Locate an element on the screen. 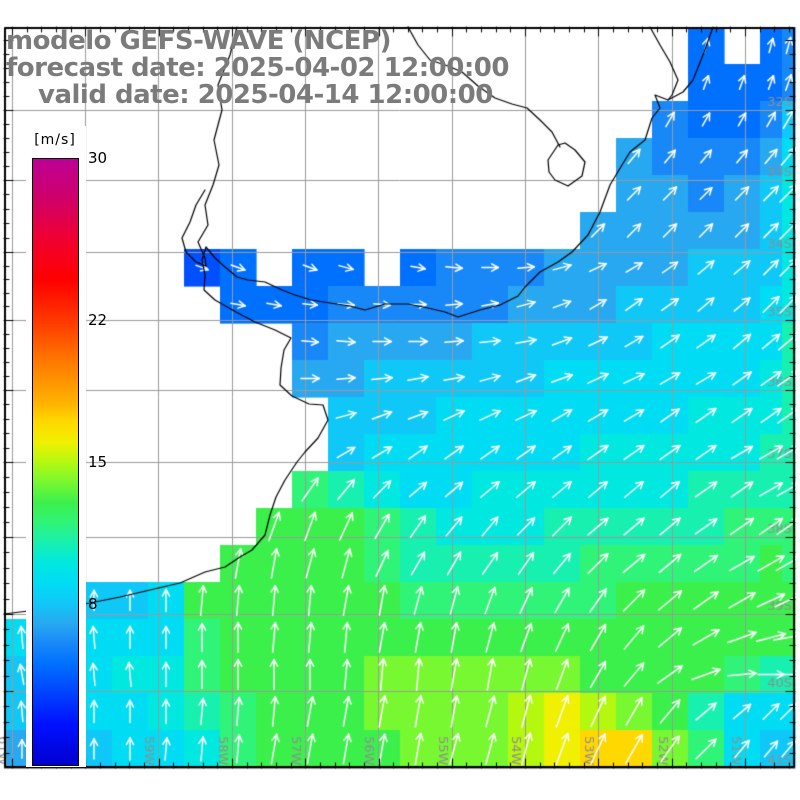 The width and height of the screenshot is (800, 800). forecast-date: forecast date: 2025-04-02 12:00:00 is located at coordinates (257, 68).